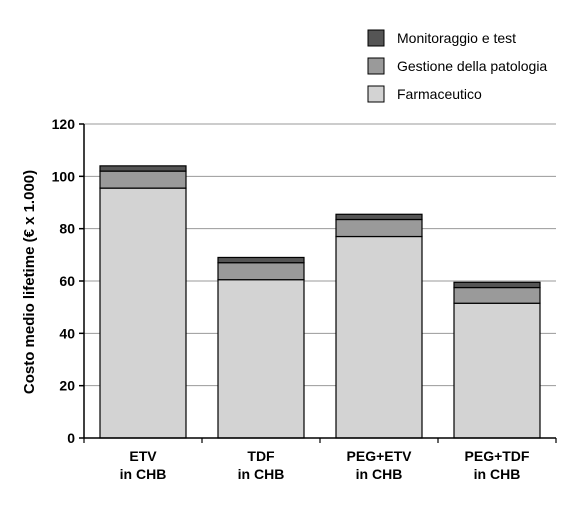  What do you see at coordinates (497, 456) in the screenshot?
I see `x-category-label: PEG+TDF` at bounding box center [497, 456].